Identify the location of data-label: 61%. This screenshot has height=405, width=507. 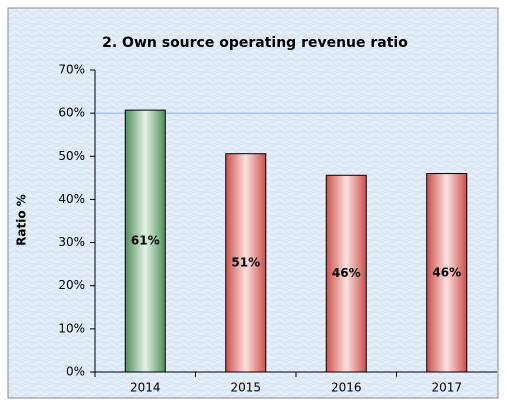
(145, 241).